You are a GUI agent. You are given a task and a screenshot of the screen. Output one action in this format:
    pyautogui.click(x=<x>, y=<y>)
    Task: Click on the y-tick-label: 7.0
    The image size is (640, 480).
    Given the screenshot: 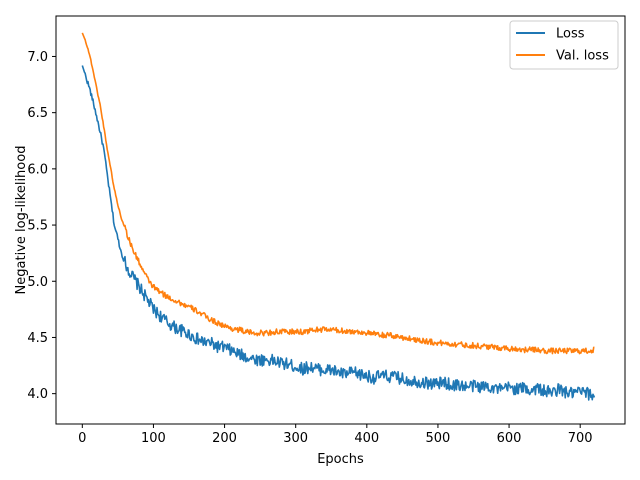 What is the action you would take?
    pyautogui.click(x=37, y=57)
    